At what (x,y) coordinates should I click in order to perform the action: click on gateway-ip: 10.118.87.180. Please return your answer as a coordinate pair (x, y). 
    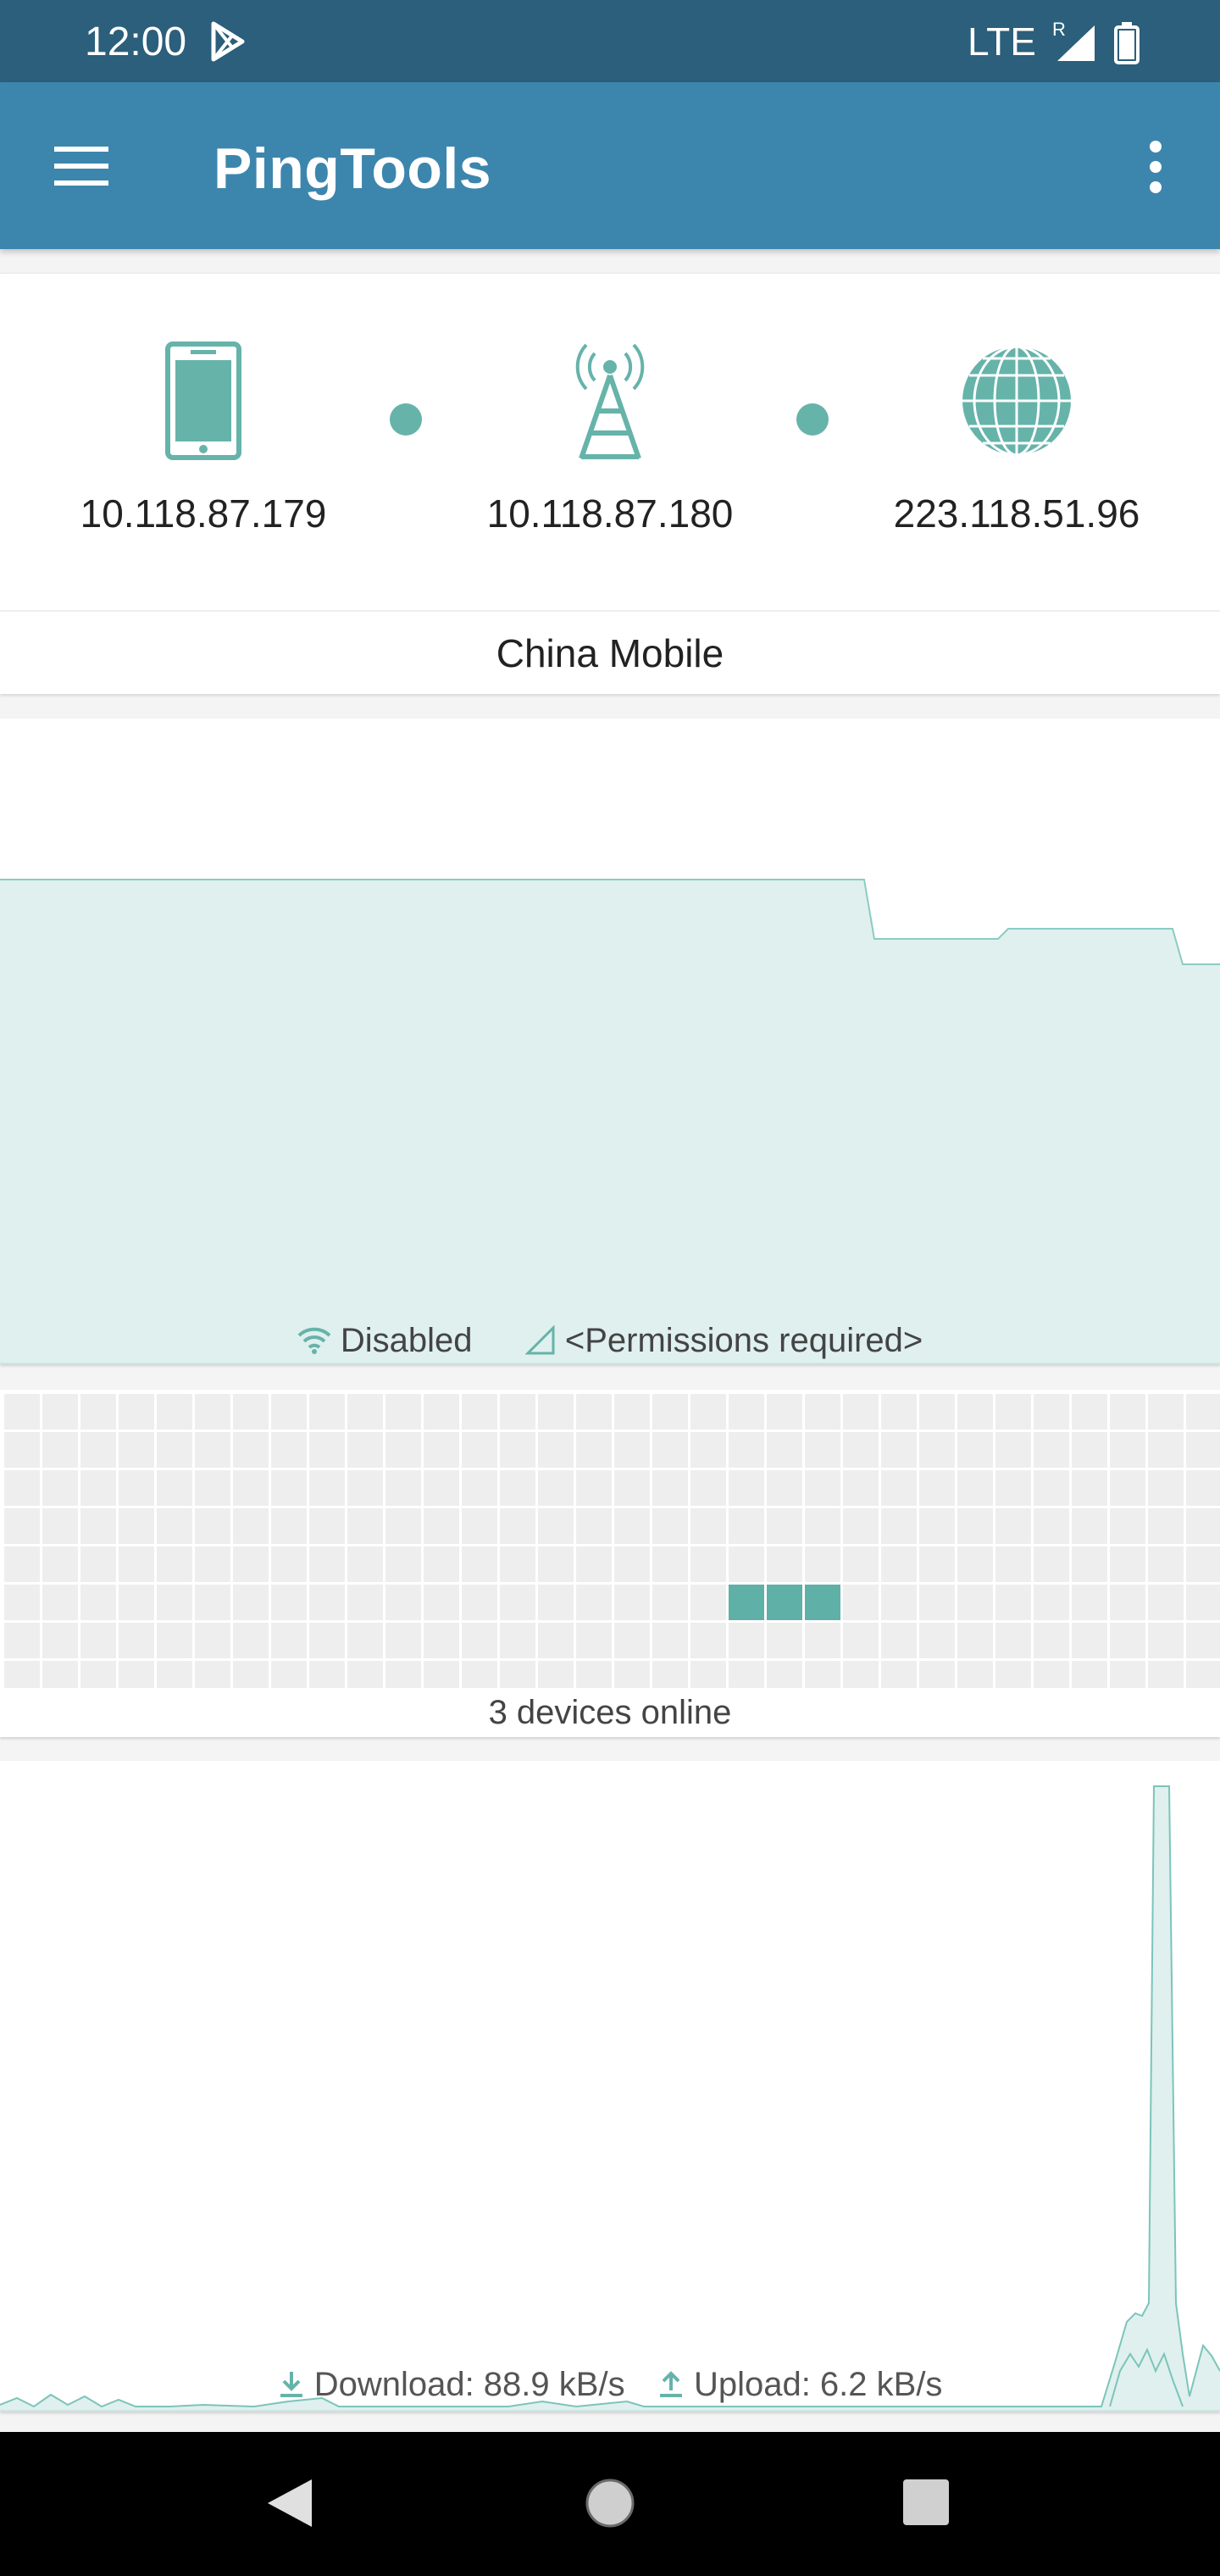
    Looking at the image, I should click on (610, 513).